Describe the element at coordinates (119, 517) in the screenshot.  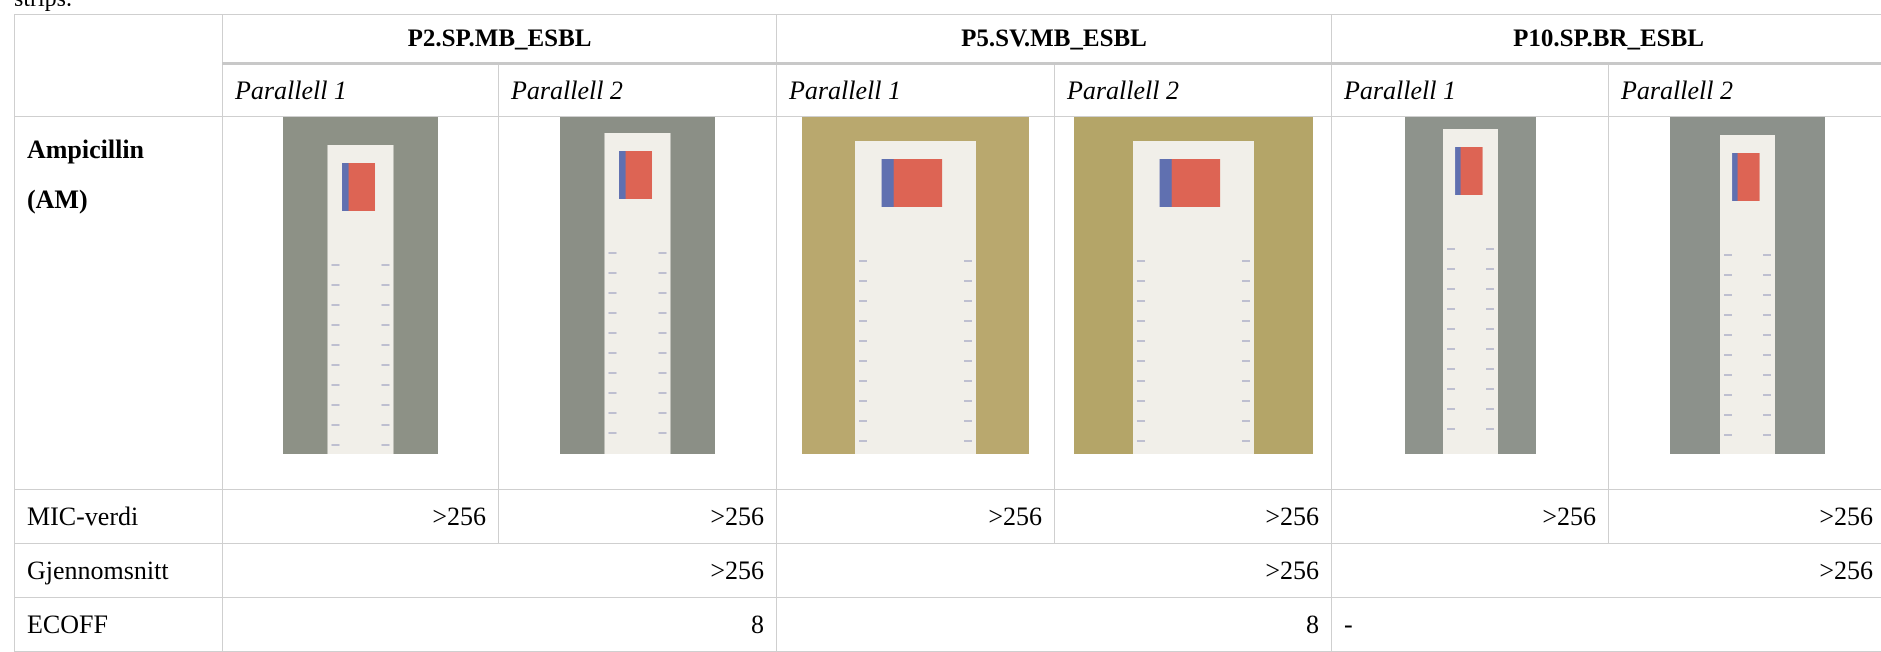
I see `row-label: MIC-verdi` at that location.